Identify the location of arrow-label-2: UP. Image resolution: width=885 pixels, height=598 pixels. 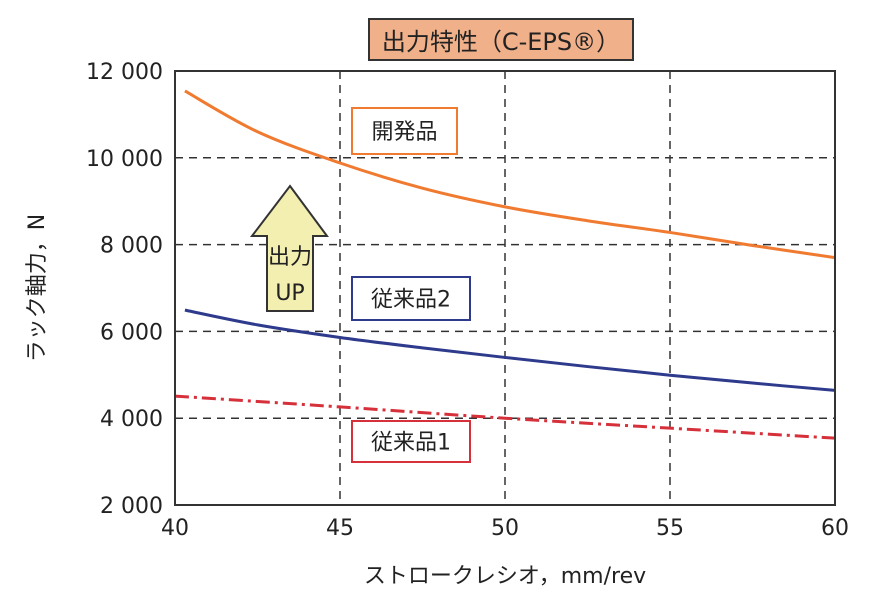
(289, 293).